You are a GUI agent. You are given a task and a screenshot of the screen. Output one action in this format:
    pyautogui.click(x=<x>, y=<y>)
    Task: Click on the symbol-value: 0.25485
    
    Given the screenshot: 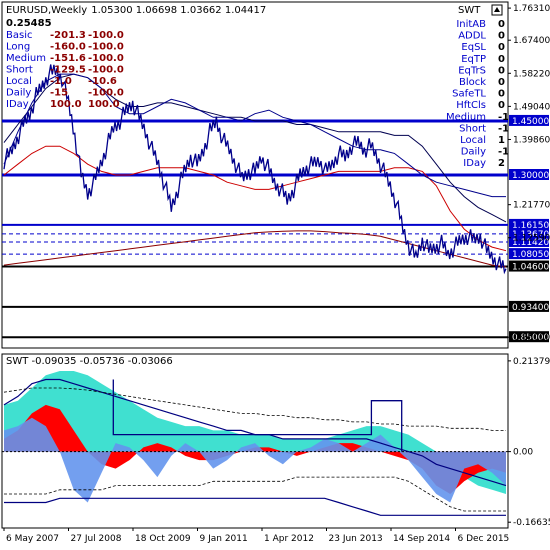 What is the action you would take?
    pyautogui.click(x=29, y=23)
    